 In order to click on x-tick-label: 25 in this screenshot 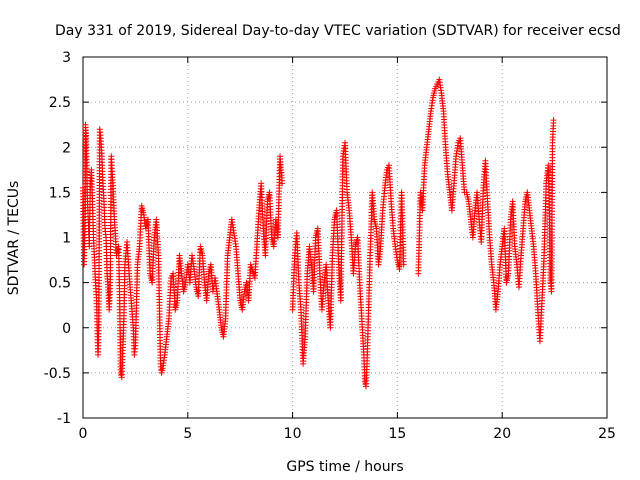, I will do `click(607, 434)`.